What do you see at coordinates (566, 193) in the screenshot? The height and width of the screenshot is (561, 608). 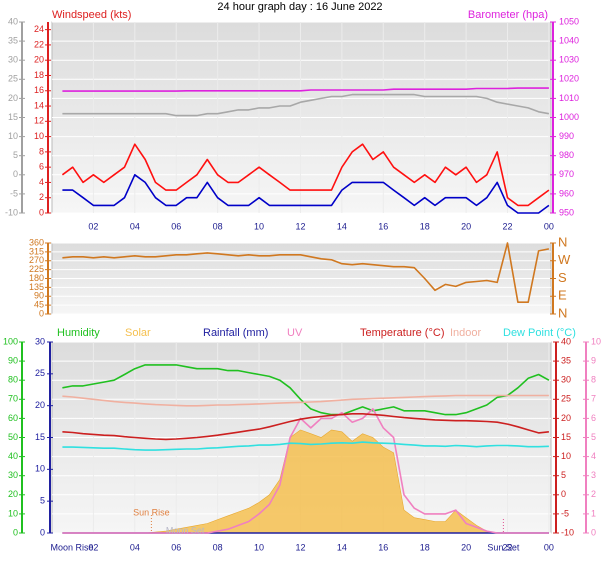 I see `y2-tick-label: 960` at bounding box center [566, 193].